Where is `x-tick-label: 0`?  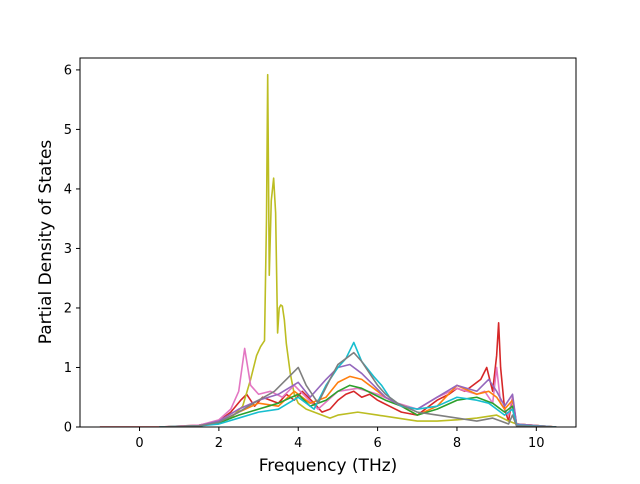 x-tick-label: 0 is located at coordinates (139, 443).